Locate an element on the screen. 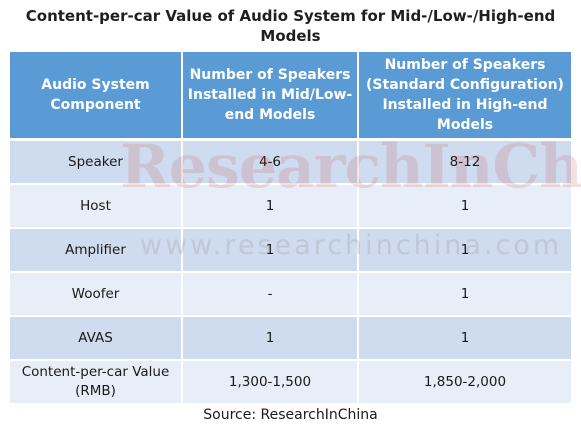 This screenshot has width=581, height=435. table-row: Speaker 4-6 8-12 is located at coordinates (290, 162).